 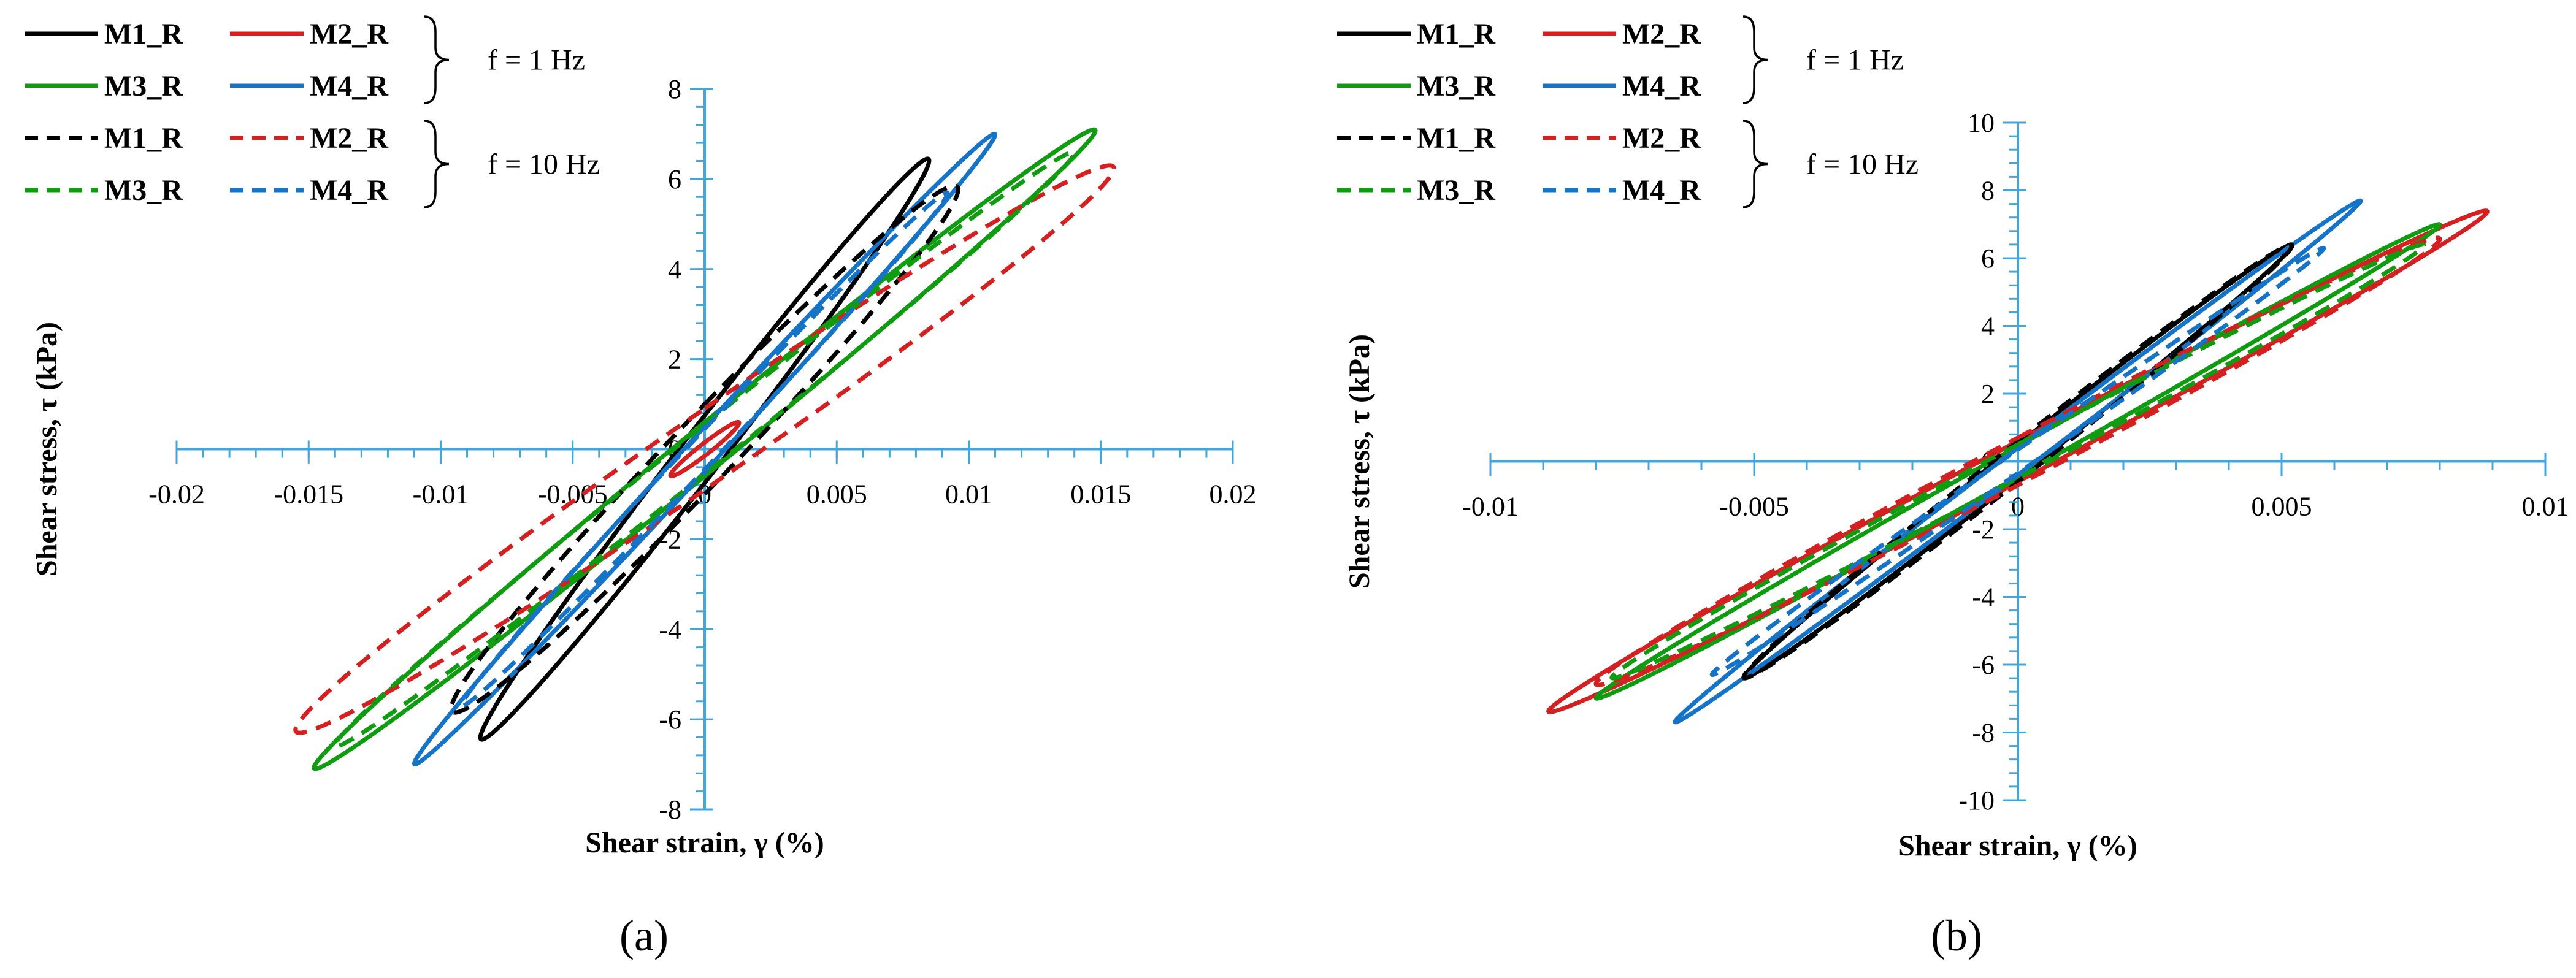 I want to click on x-tick-label: 0.015, so click(x=1100, y=494).